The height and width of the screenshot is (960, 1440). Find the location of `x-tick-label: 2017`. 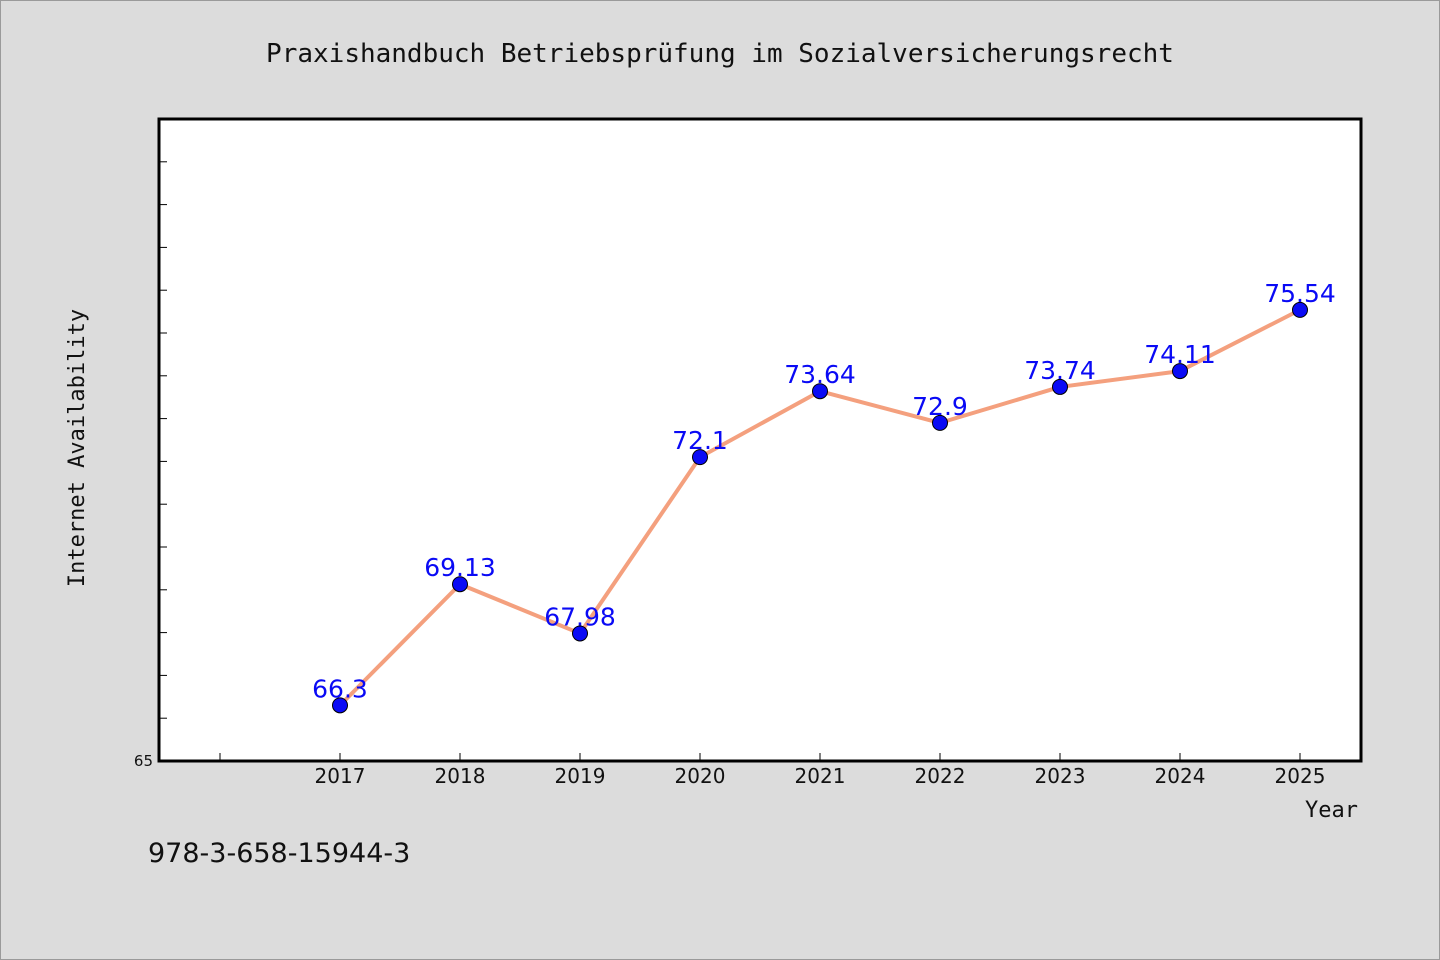

x-tick-label: 2017 is located at coordinates (340, 776).